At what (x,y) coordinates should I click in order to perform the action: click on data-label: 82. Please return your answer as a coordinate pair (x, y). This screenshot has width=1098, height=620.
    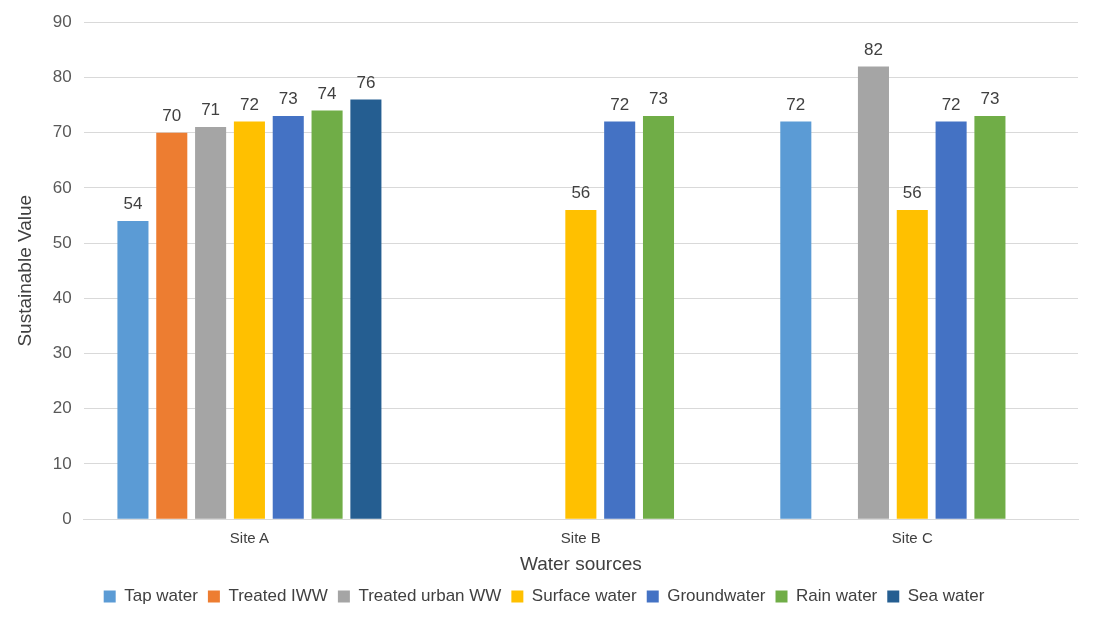
    Looking at the image, I should click on (873, 49).